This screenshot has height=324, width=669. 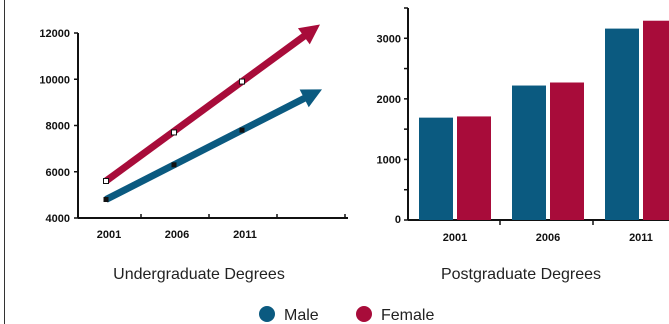 What do you see at coordinates (58, 127) in the screenshot?
I see `y-tick-label: 8000` at bounding box center [58, 127].